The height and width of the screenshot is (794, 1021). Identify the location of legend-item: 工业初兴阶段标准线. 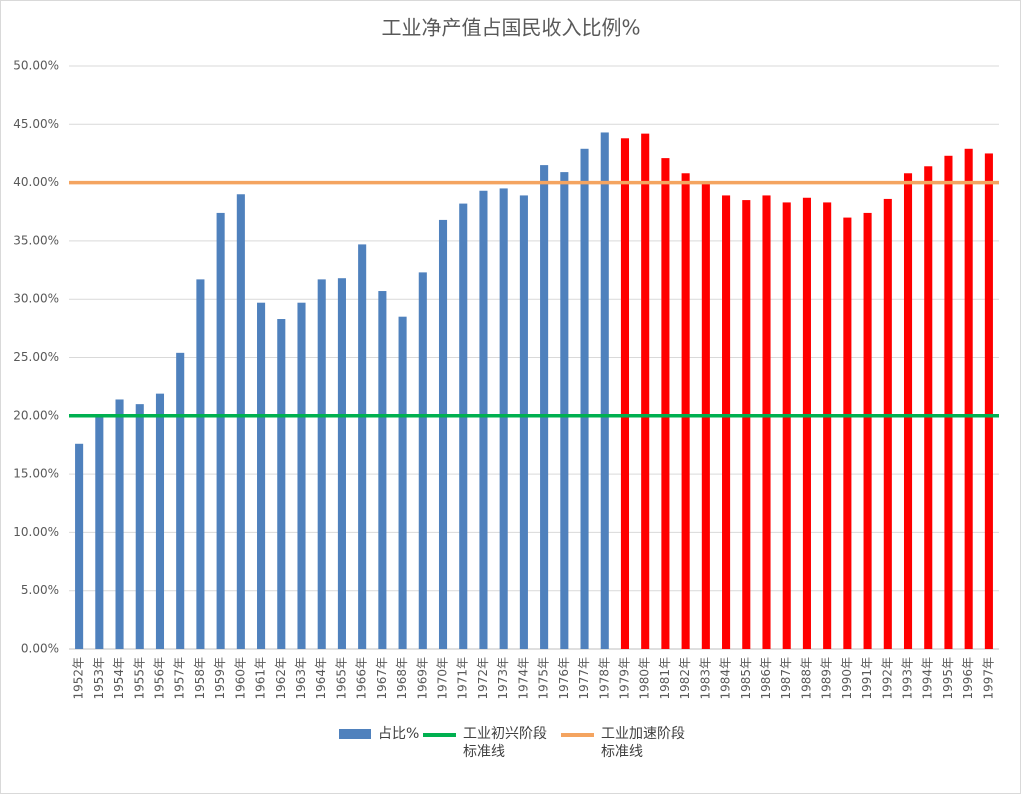
(488, 743).